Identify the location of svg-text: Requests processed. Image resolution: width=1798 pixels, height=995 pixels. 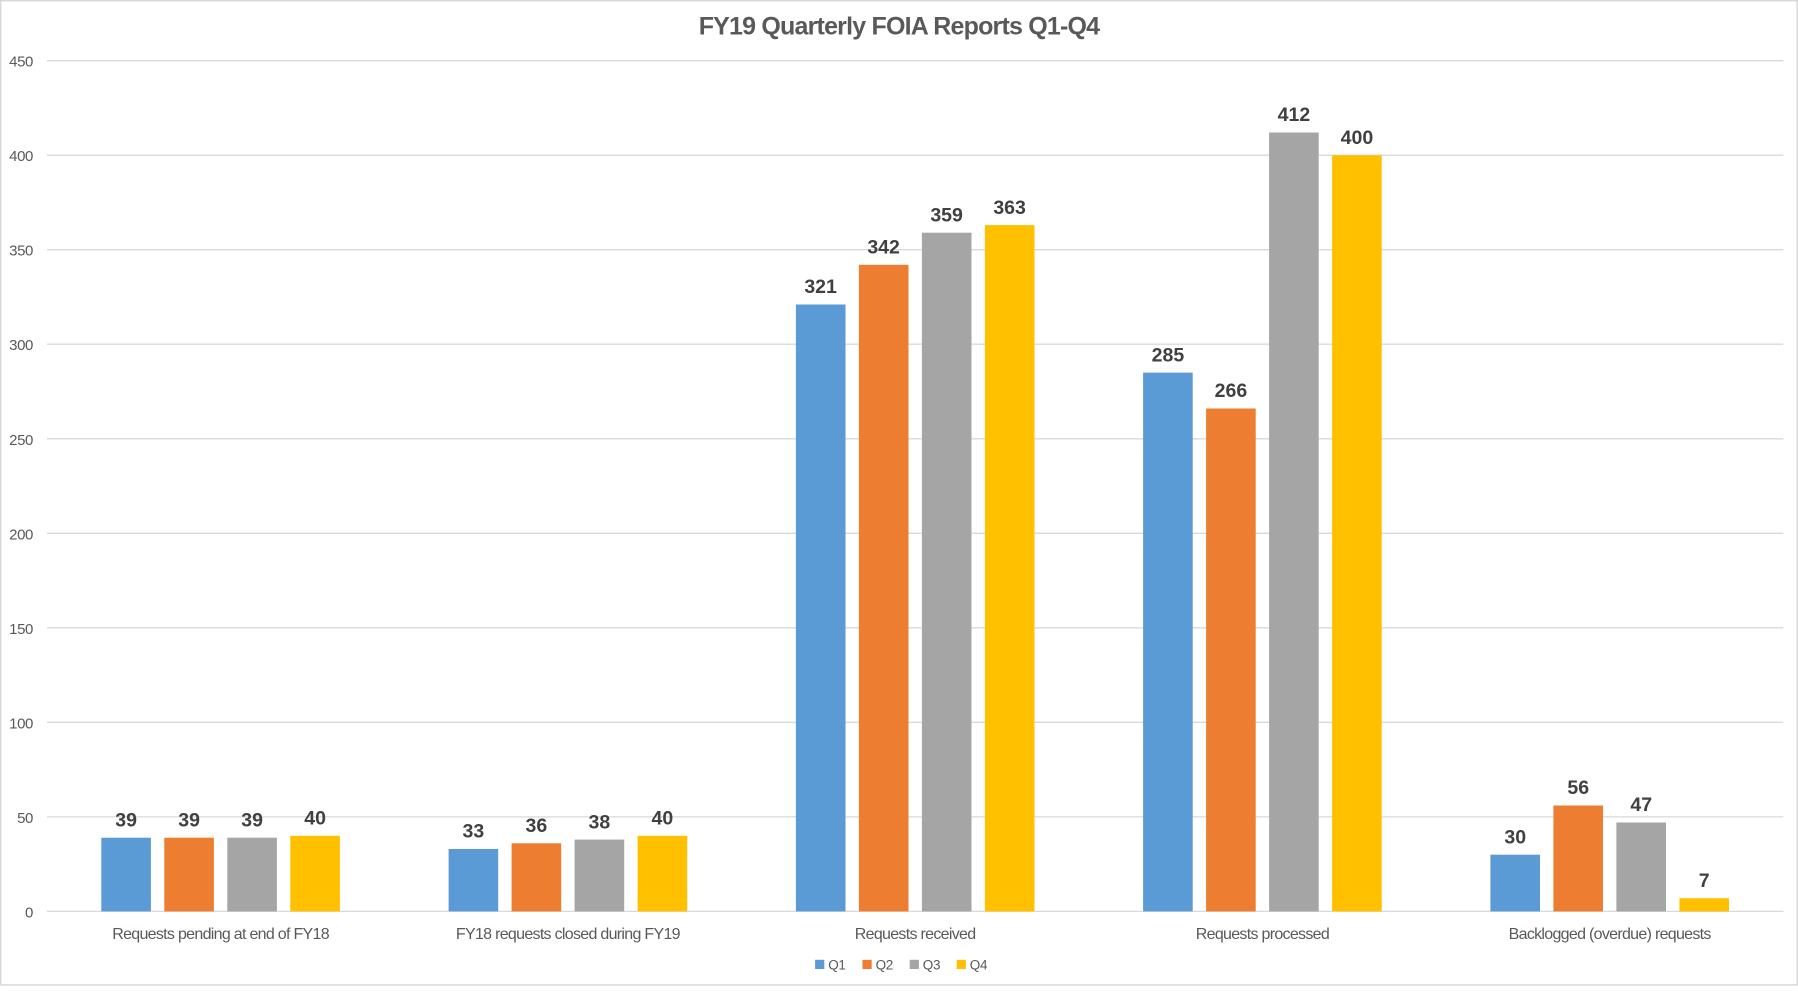
(1262, 934).